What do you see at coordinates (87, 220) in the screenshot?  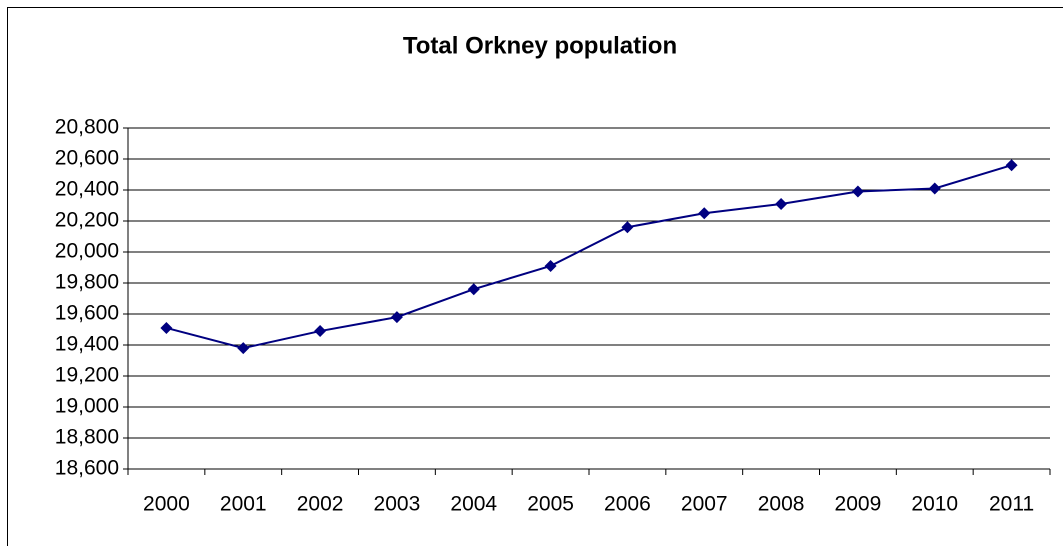 I see `y-tick-label: 20,200` at bounding box center [87, 220].